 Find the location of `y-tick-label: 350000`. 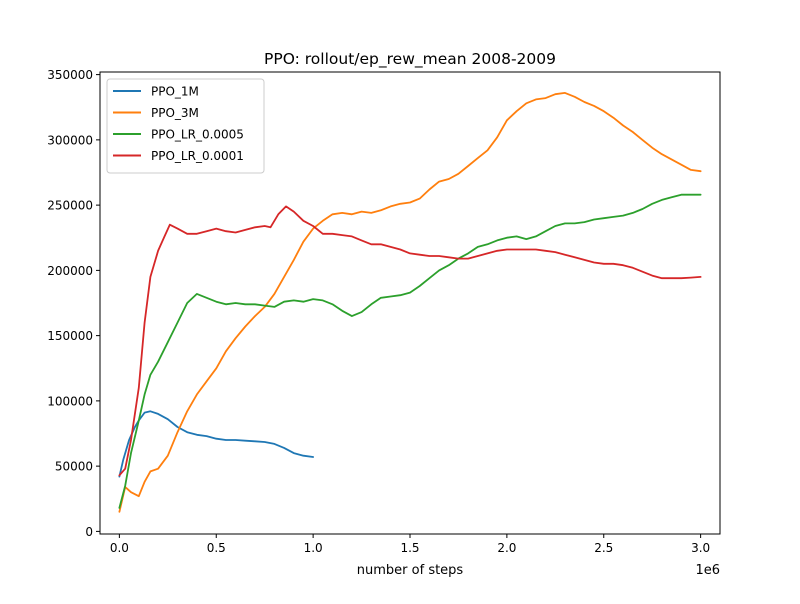

y-tick-label: 350000 is located at coordinates (70, 75).